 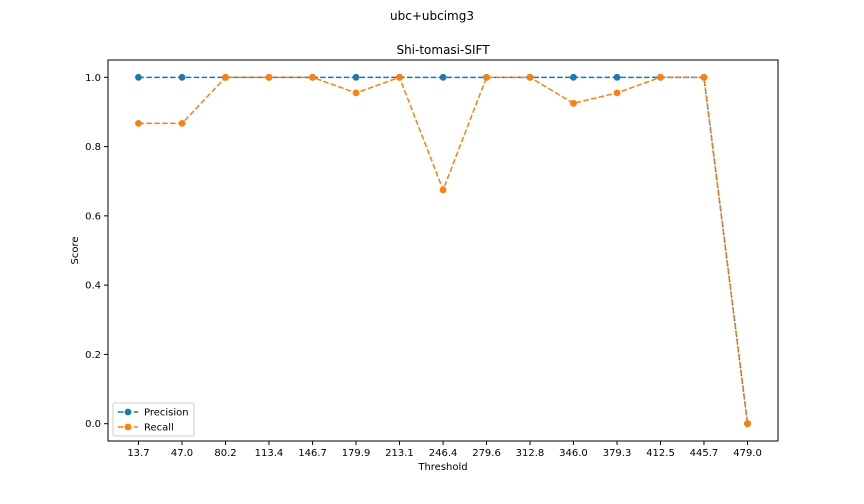 I want to click on legend-item: Precision, so click(x=153, y=413).